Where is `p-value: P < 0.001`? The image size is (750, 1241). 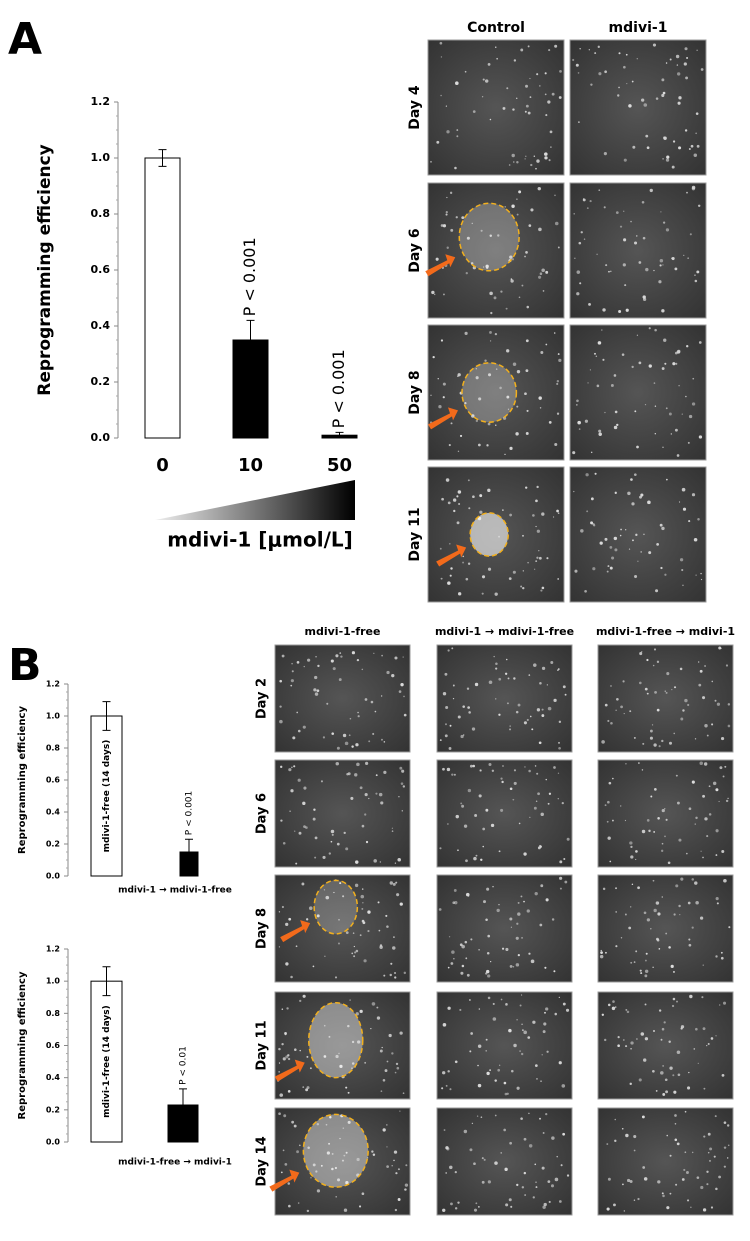
p-value: P < 0.001 is located at coordinates (190, 813).